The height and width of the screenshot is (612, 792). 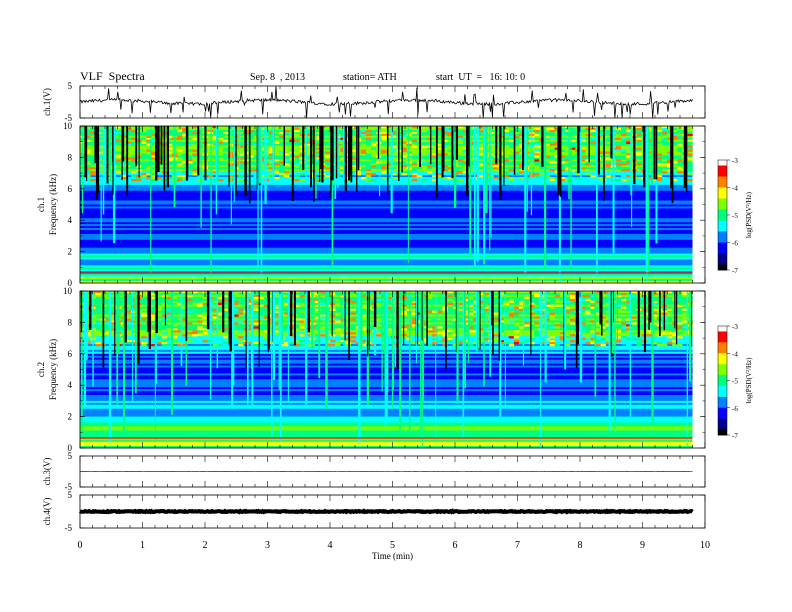 What do you see at coordinates (392, 556) in the screenshot?
I see `x-axis-label: Time (min)` at bounding box center [392, 556].